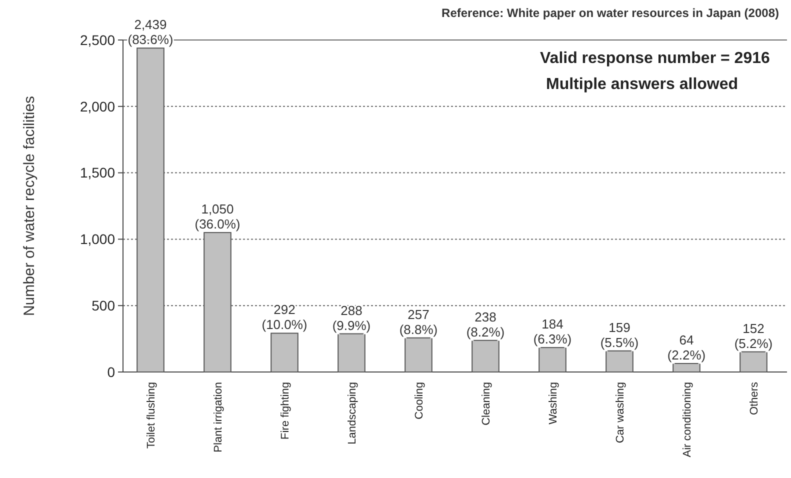 Image resolution: width=791 pixels, height=478 pixels. Describe the element at coordinates (29, 206) in the screenshot. I see `y-axis-title: Number of water recycle facilities` at that location.